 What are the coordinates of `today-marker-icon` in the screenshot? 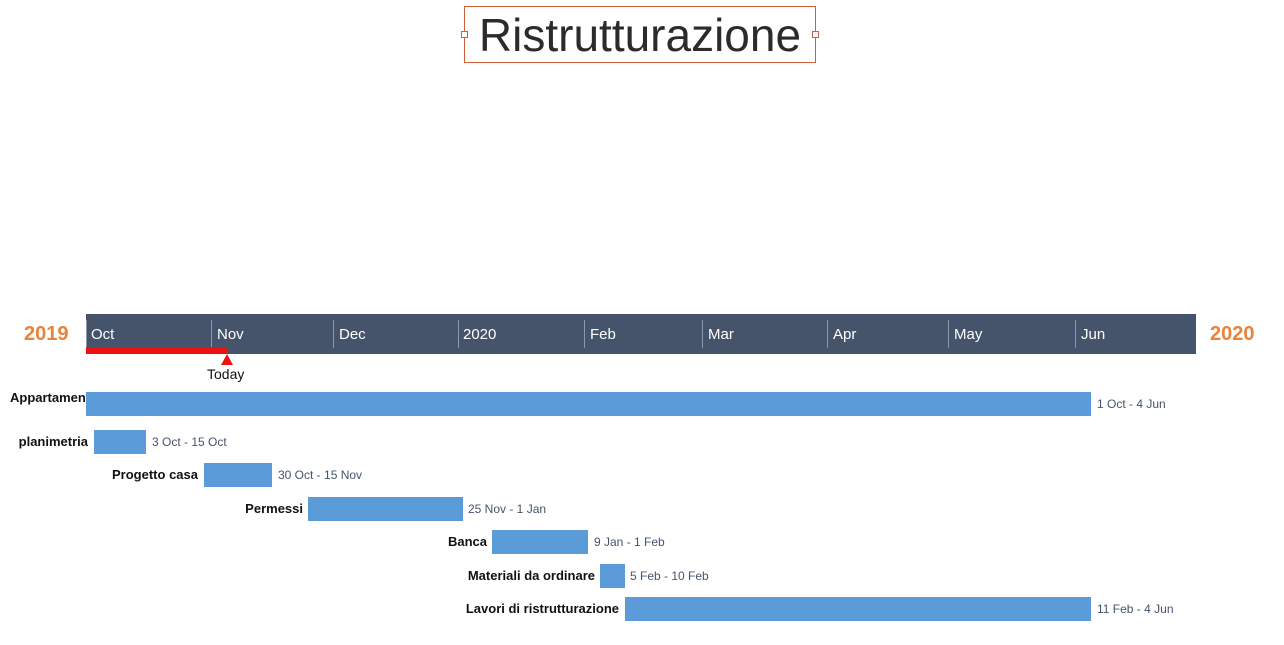 It's located at (227, 359).